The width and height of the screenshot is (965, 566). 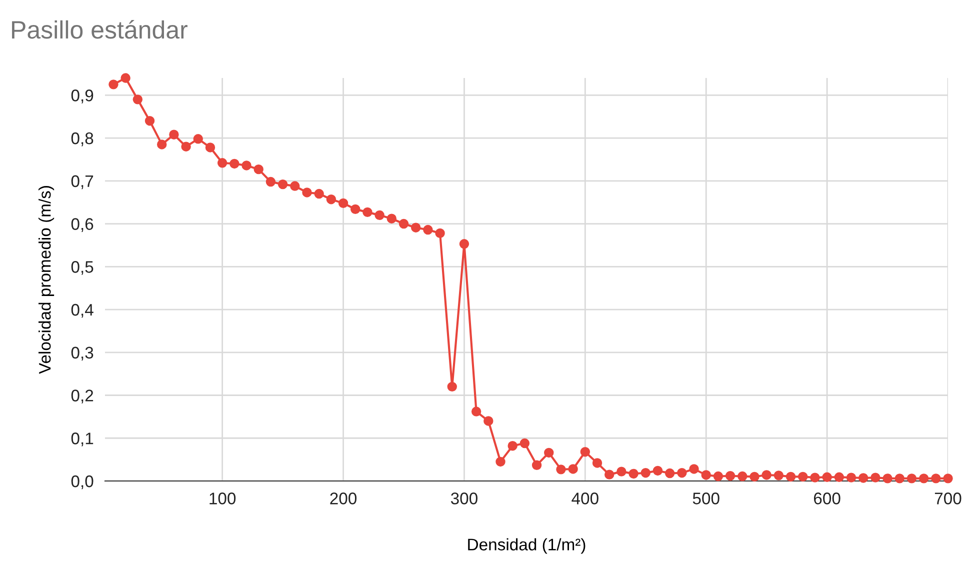 I want to click on y-tick-label: 0,4, so click(x=82, y=311).